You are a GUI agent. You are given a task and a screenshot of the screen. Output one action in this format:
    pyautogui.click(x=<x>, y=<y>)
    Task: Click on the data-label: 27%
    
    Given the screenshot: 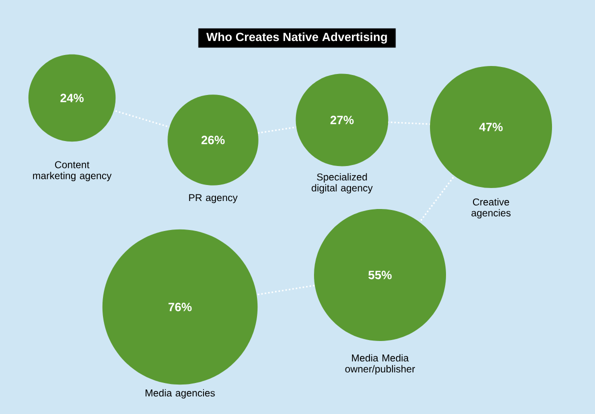 What is the action you would take?
    pyautogui.click(x=342, y=120)
    